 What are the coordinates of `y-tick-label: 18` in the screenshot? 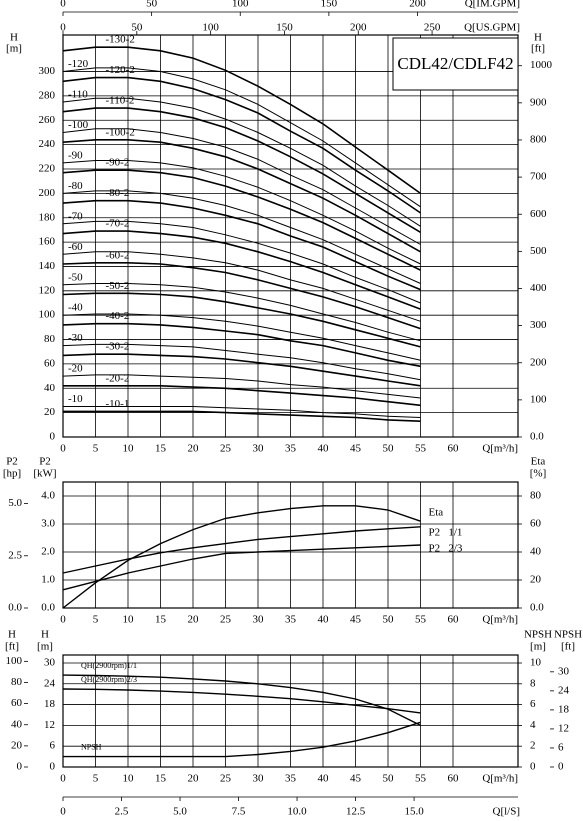 It's located at (50, 704).